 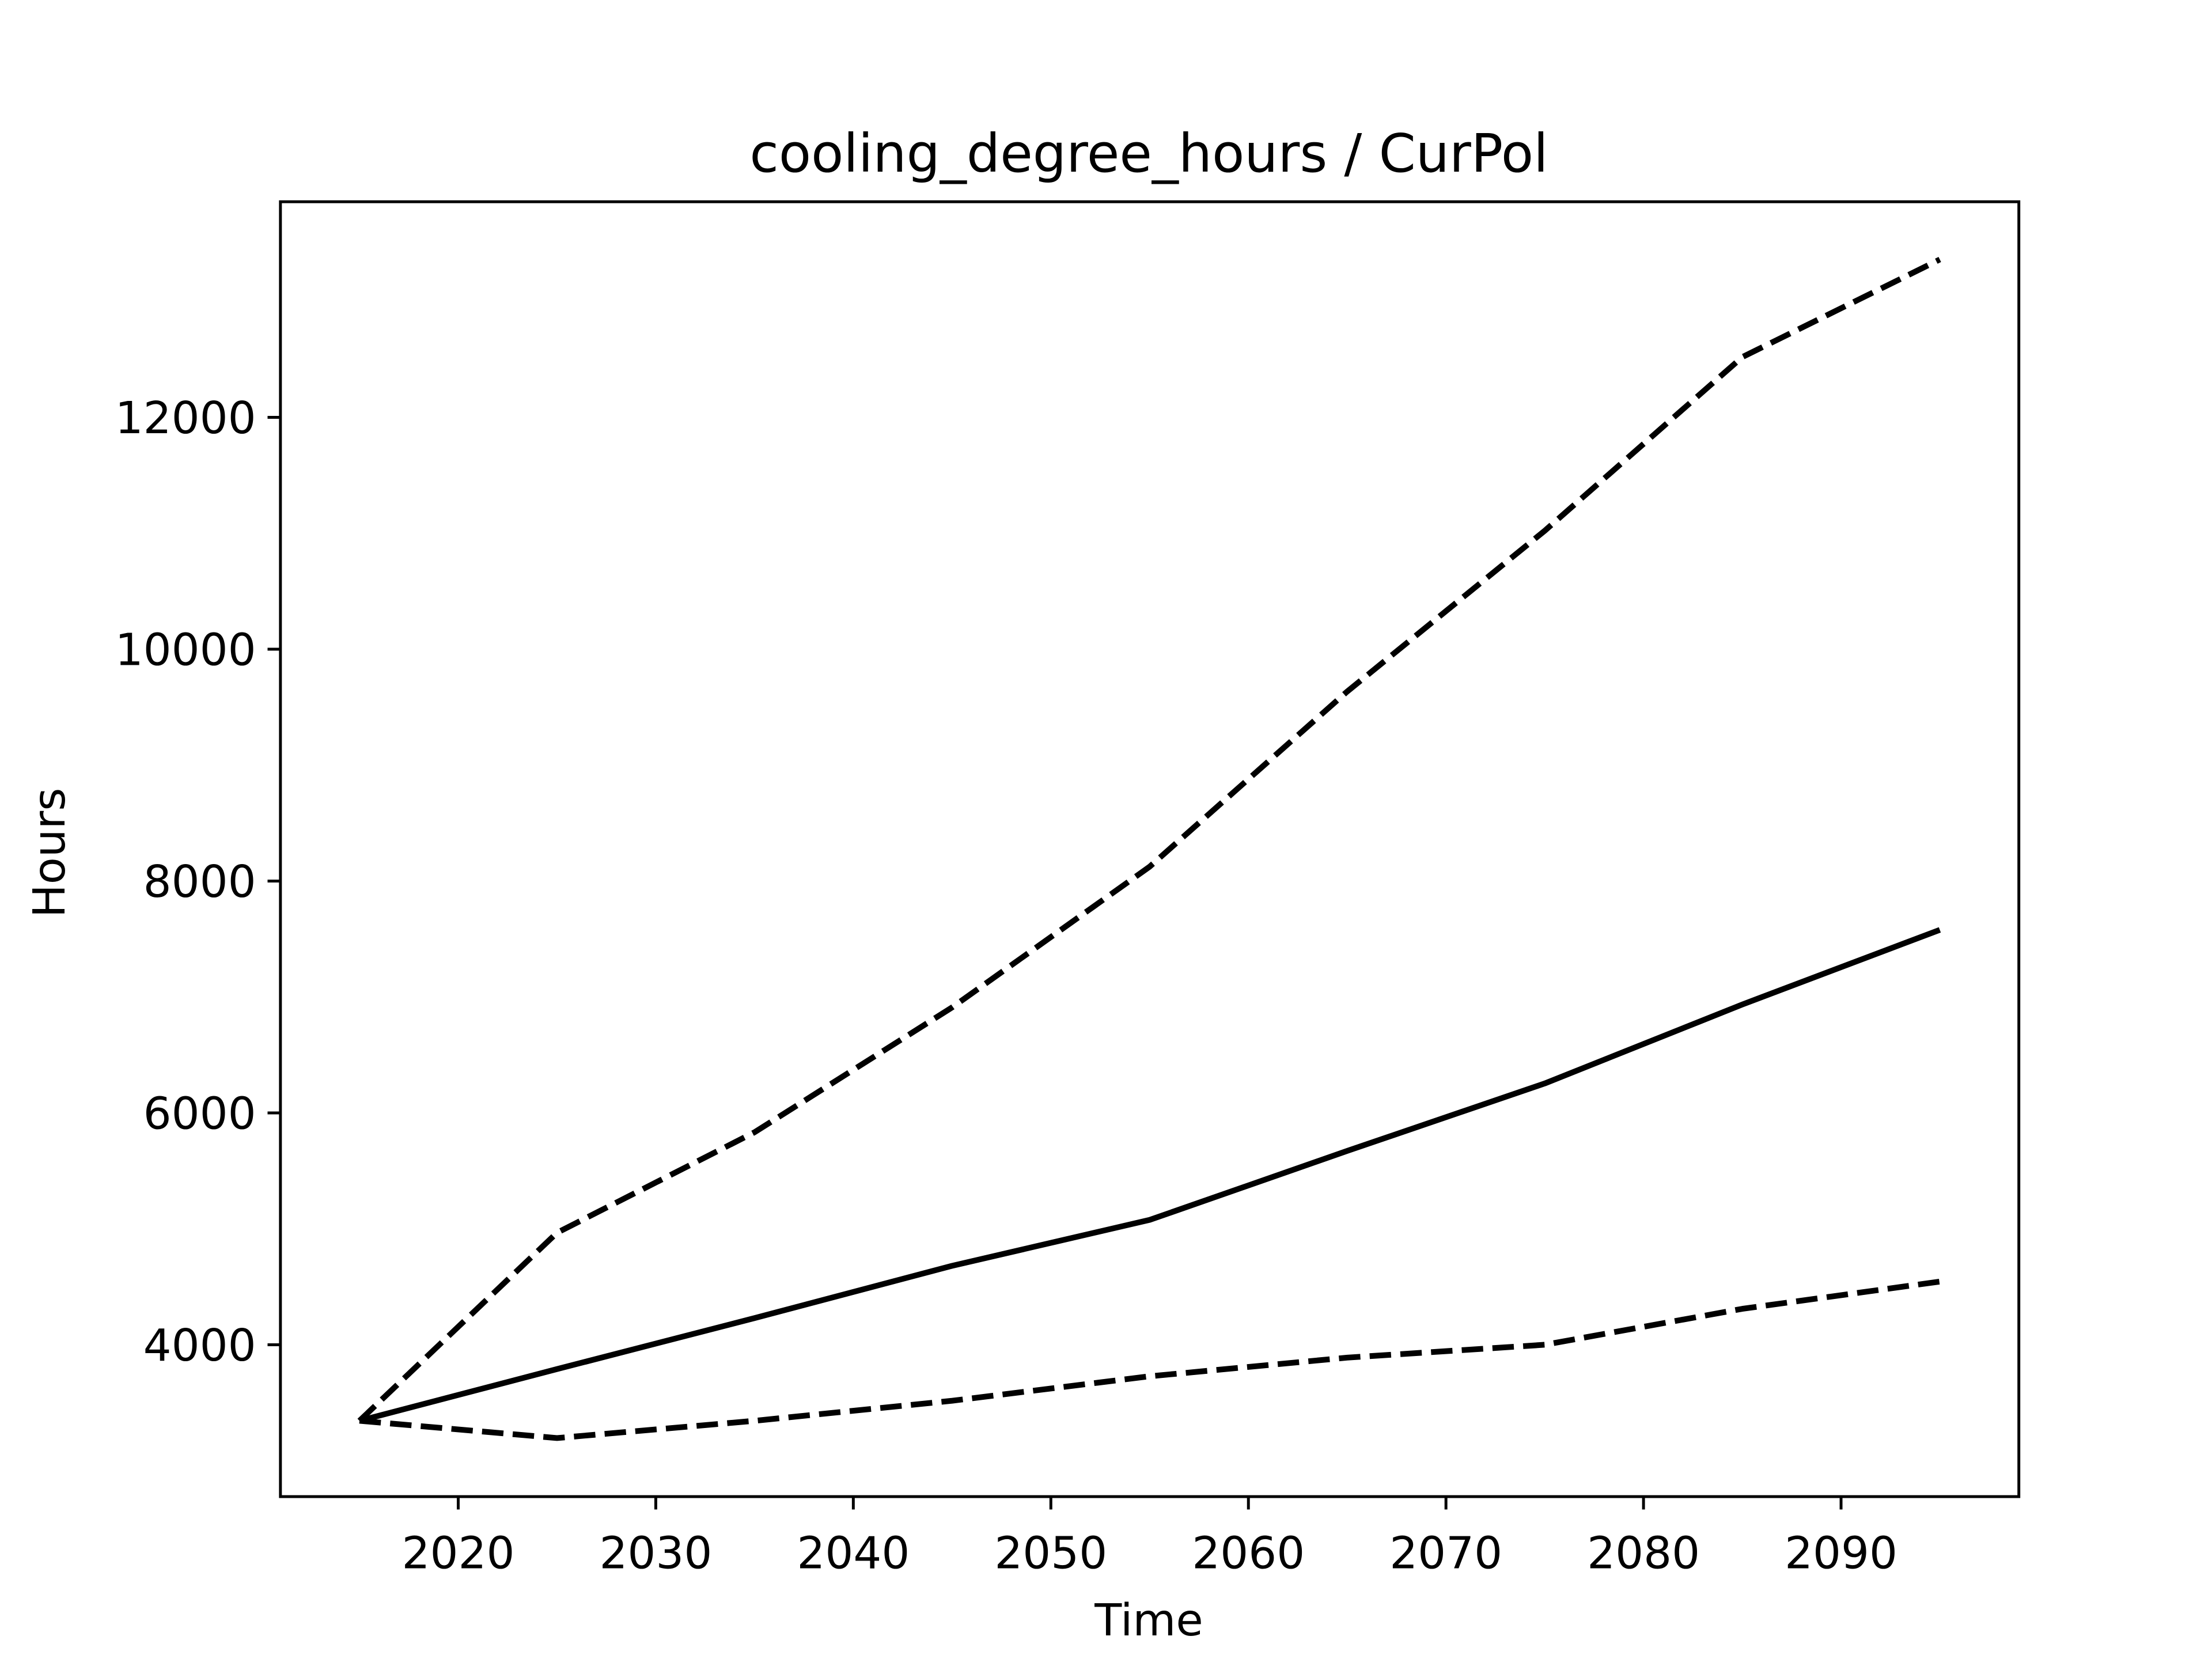 What do you see at coordinates (1050, 1553) in the screenshot?
I see `x-tick-label: 2050` at bounding box center [1050, 1553].